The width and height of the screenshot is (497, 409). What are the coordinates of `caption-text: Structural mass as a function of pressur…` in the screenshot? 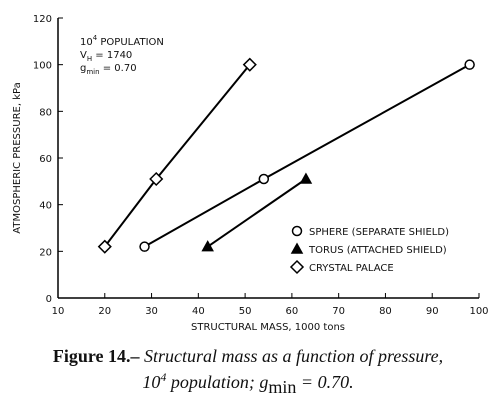 It's located at (292, 356).